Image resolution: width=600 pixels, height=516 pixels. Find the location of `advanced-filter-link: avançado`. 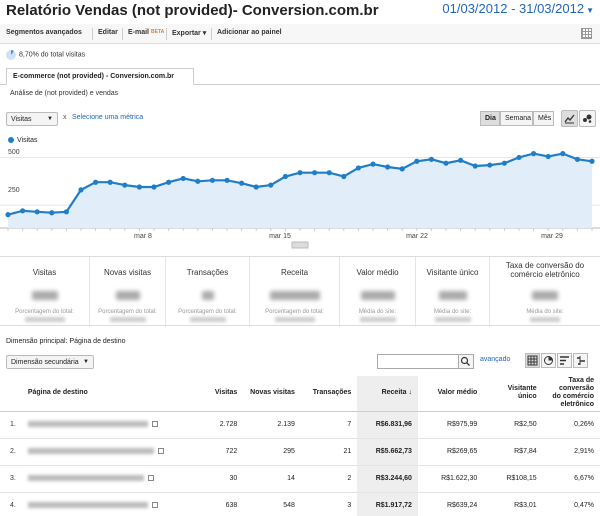

advanced-filter-link: avançado is located at coordinates (495, 359).